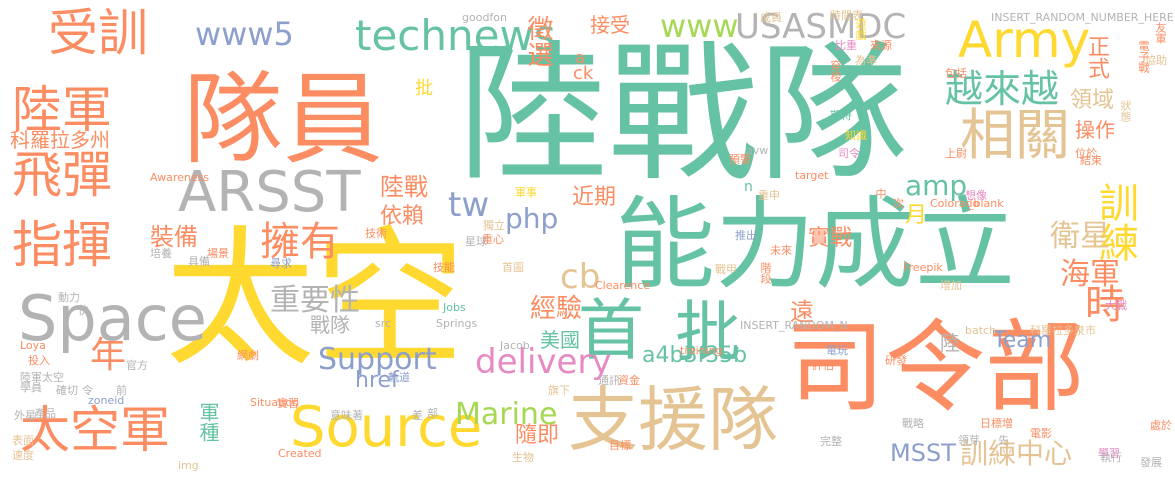 The image size is (1175, 482). Describe the element at coordinates (1091, 160) in the screenshot. I see `word: 結束` at that location.